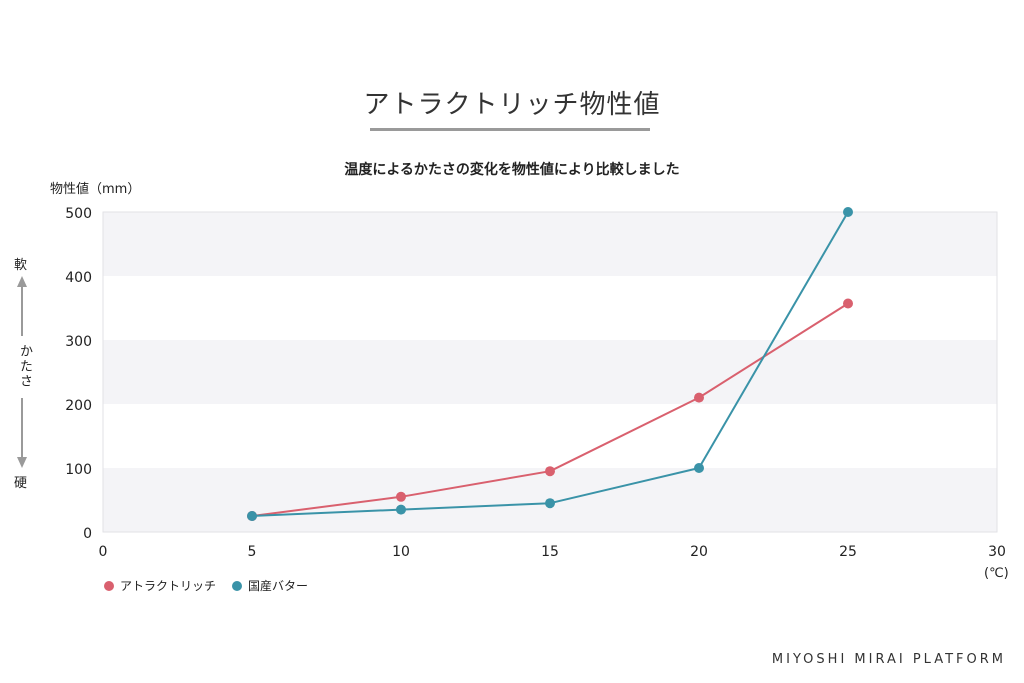 This screenshot has height=683, width=1024. I want to click on softness-label: 軟, so click(21, 265).